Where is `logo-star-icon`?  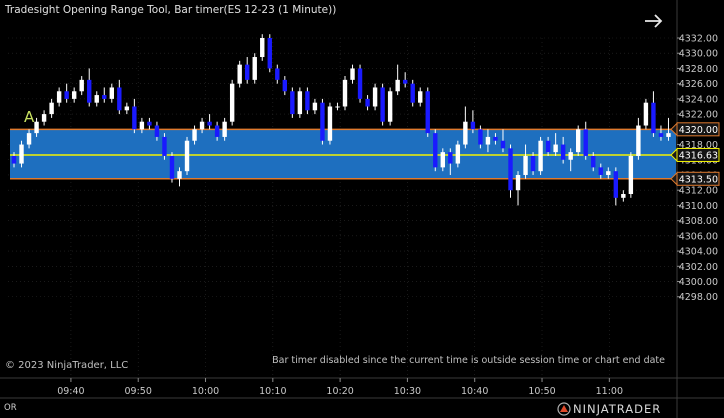 logo-star-icon is located at coordinates (564, 408).